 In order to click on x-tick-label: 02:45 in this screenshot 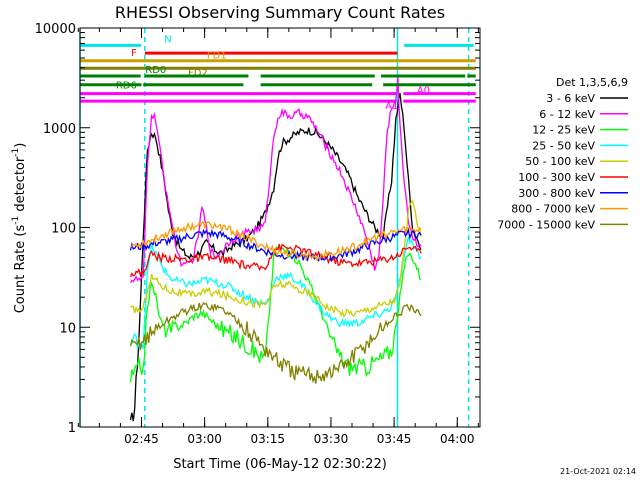, I will do `click(141, 439)`.